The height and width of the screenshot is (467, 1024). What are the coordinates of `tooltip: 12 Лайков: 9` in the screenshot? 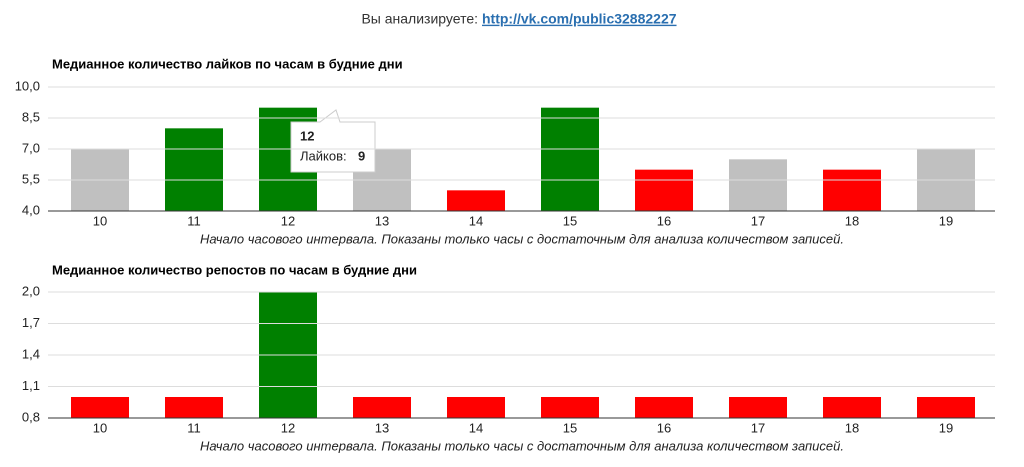 It's located at (333, 141).